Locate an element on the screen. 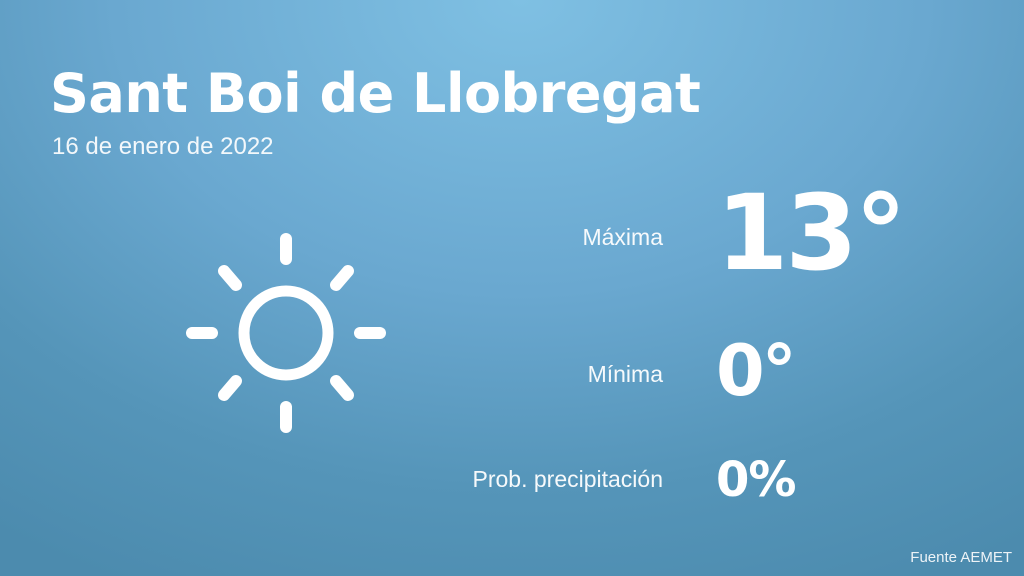  sun-icon is located at coordinates (286, 333).